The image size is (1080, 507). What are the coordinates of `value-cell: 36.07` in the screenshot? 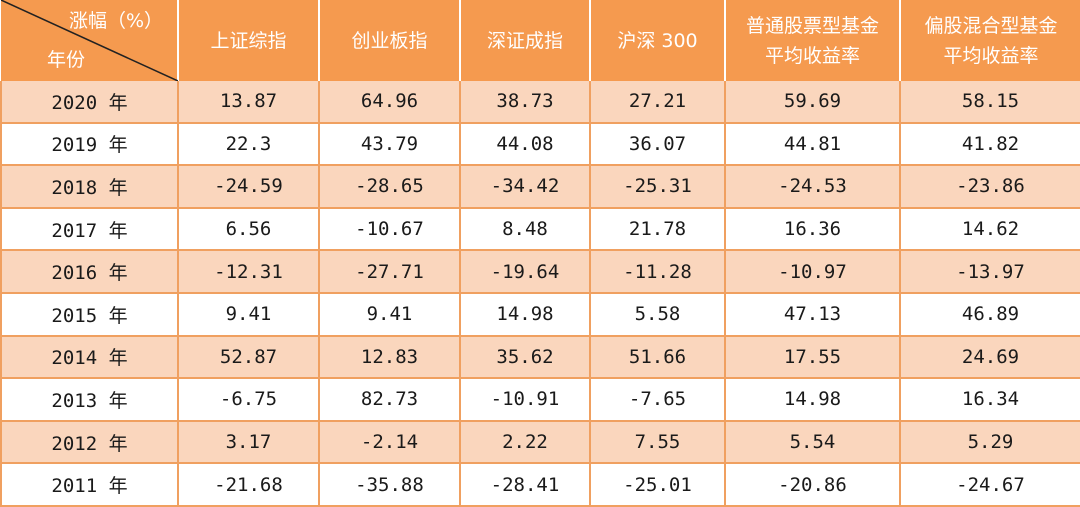 It's located at (658, 144).